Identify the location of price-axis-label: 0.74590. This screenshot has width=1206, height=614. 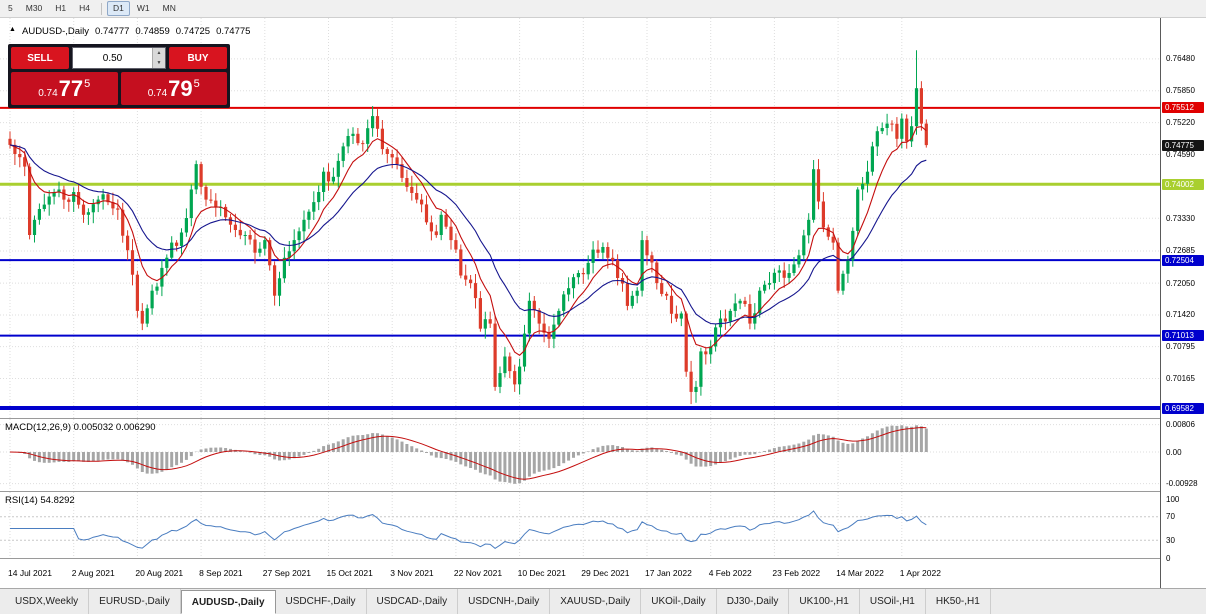
(1180, 155).